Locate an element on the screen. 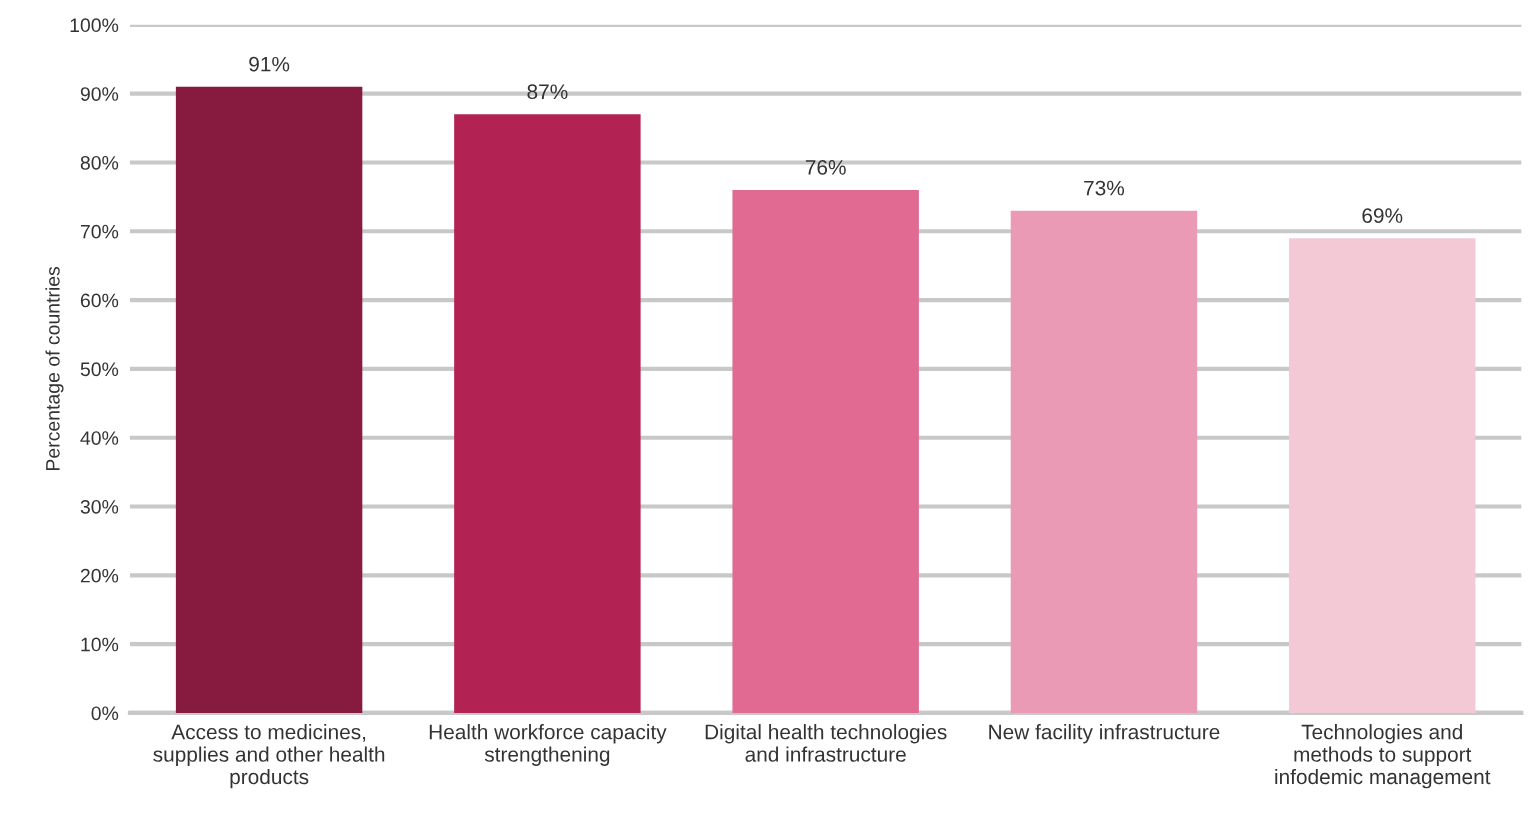 The height and width of the screenshot is (829, 1529). y-tick-label: 50% is located at coordinates (99, 369).